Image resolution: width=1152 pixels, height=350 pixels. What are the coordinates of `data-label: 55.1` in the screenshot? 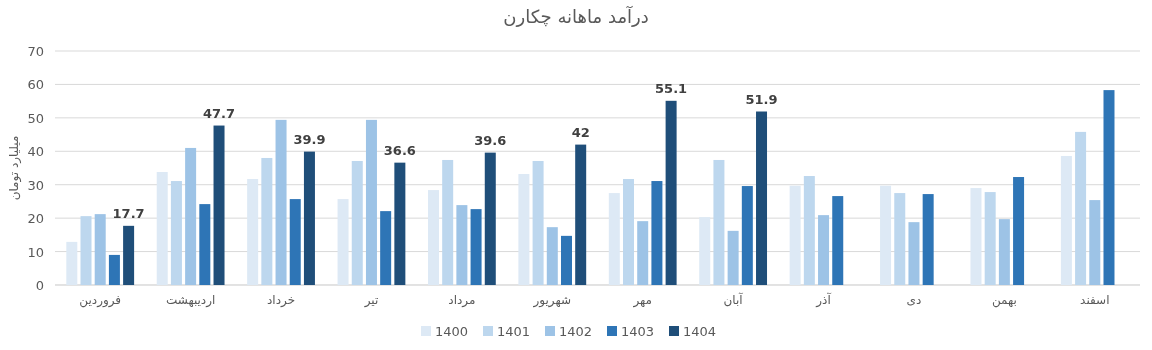 It's located at (671, 88).